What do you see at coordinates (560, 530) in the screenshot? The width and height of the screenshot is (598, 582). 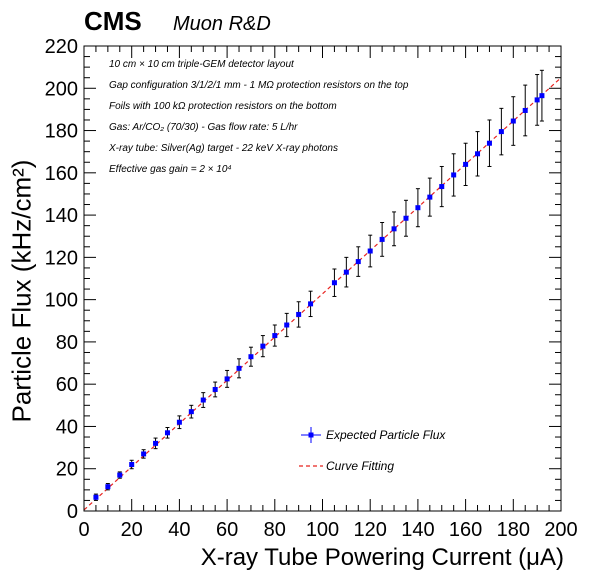 I see `x-tick-label: 200` at bounding box center [560, 530].